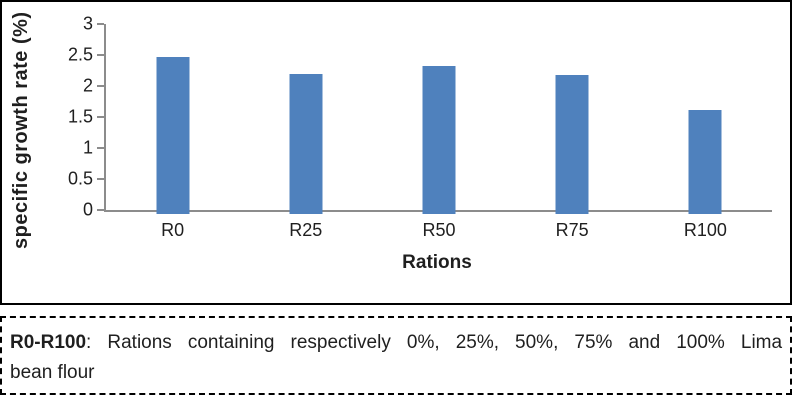  Describe the element at coordinates (340, 342) in the screenshot. I see `caption-word: respectively` at that location.